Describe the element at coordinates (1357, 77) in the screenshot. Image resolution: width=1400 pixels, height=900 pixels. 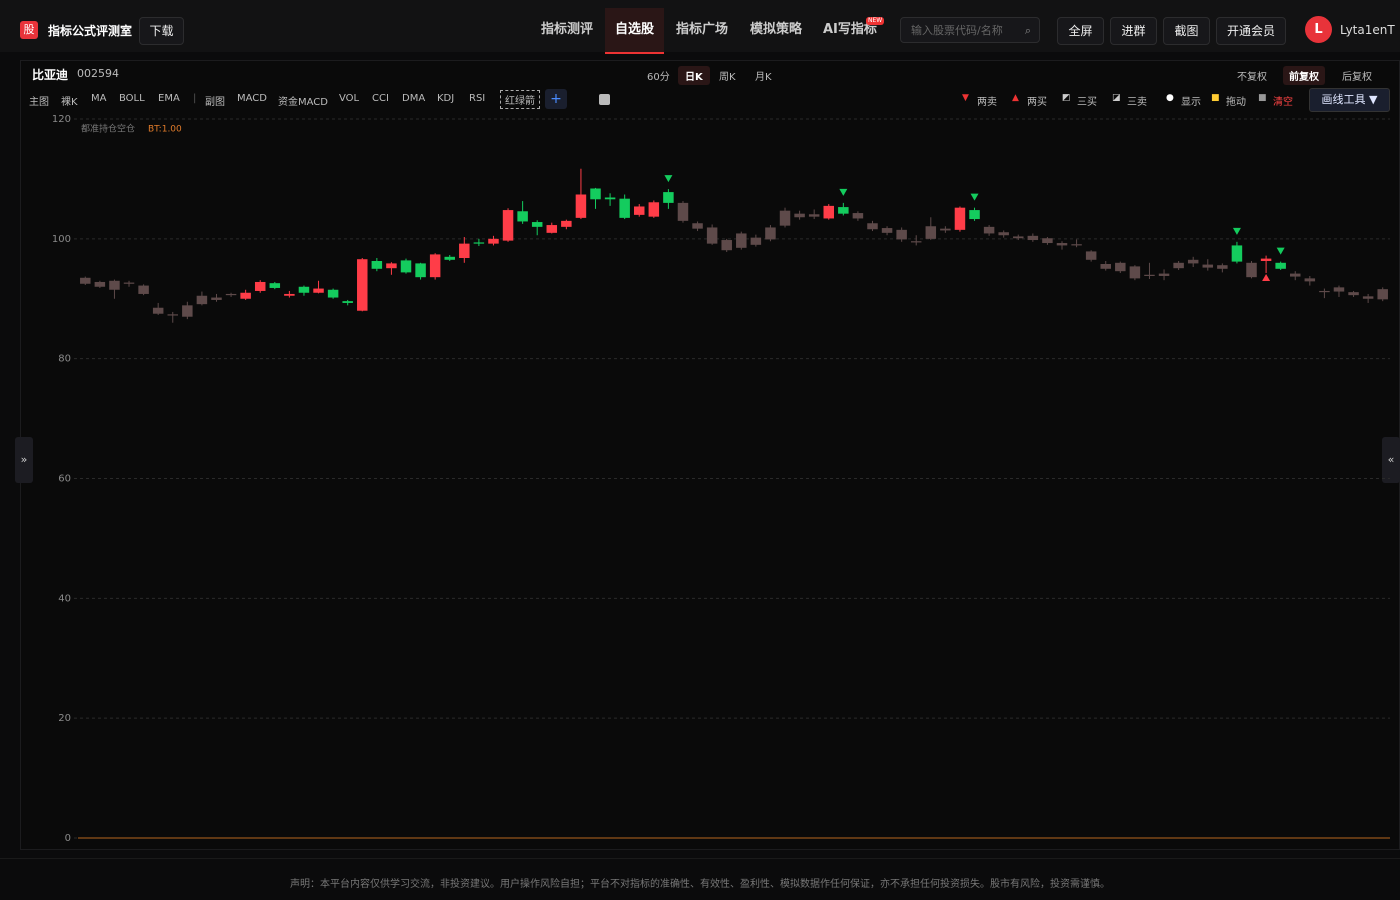
I see `adjust-tab: 后复权` at that location.